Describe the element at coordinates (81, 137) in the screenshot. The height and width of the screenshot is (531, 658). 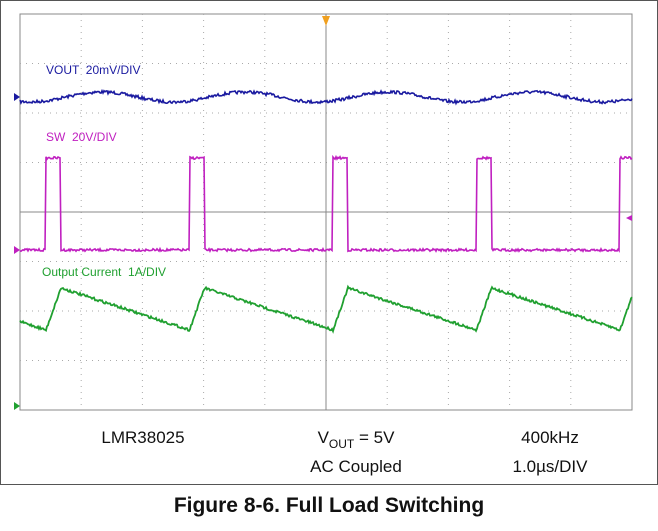
I see `sw-label: SW 20V/DIV` at that location.